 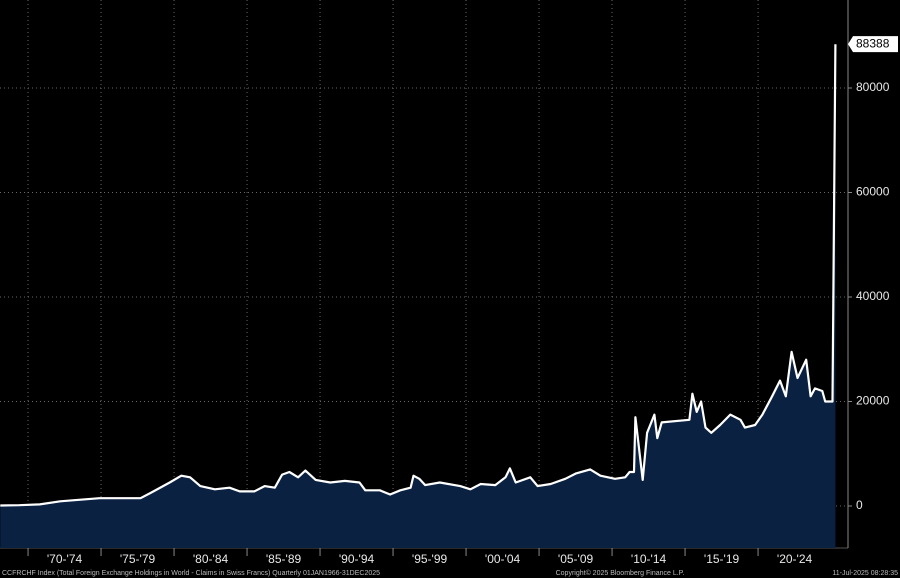 I want to click on x-tick-label: '00-'04, so click(x=503, y=559).